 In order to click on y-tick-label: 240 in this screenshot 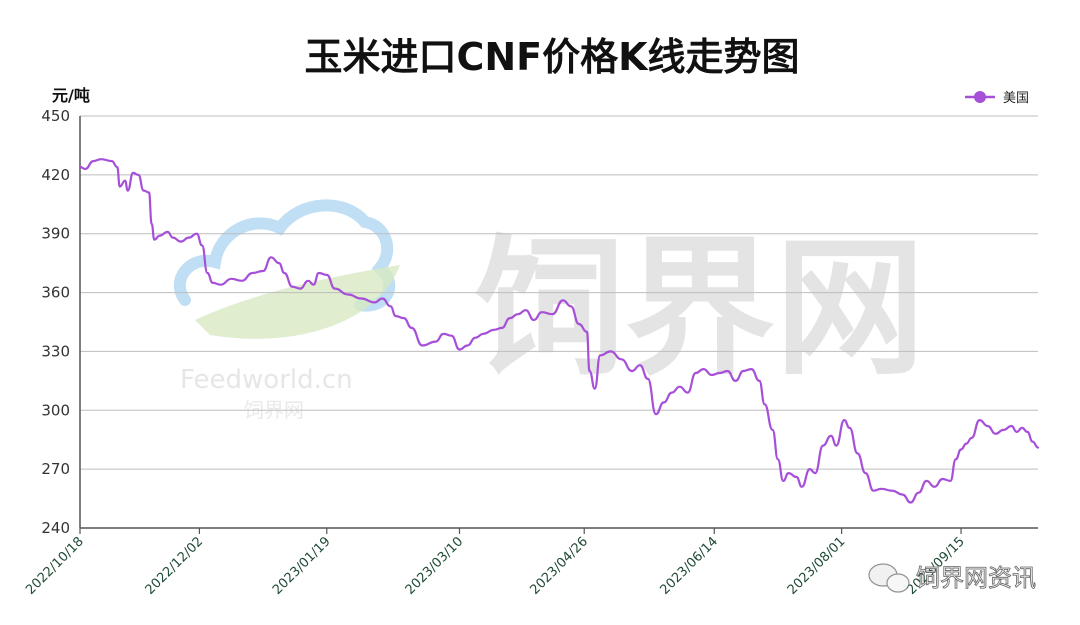, I will do `click(55, 528)`.